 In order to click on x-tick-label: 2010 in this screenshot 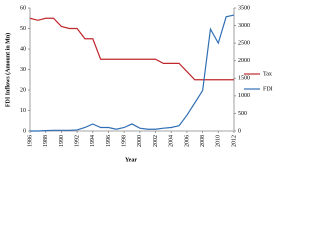, I will do `click(219, 141)`.